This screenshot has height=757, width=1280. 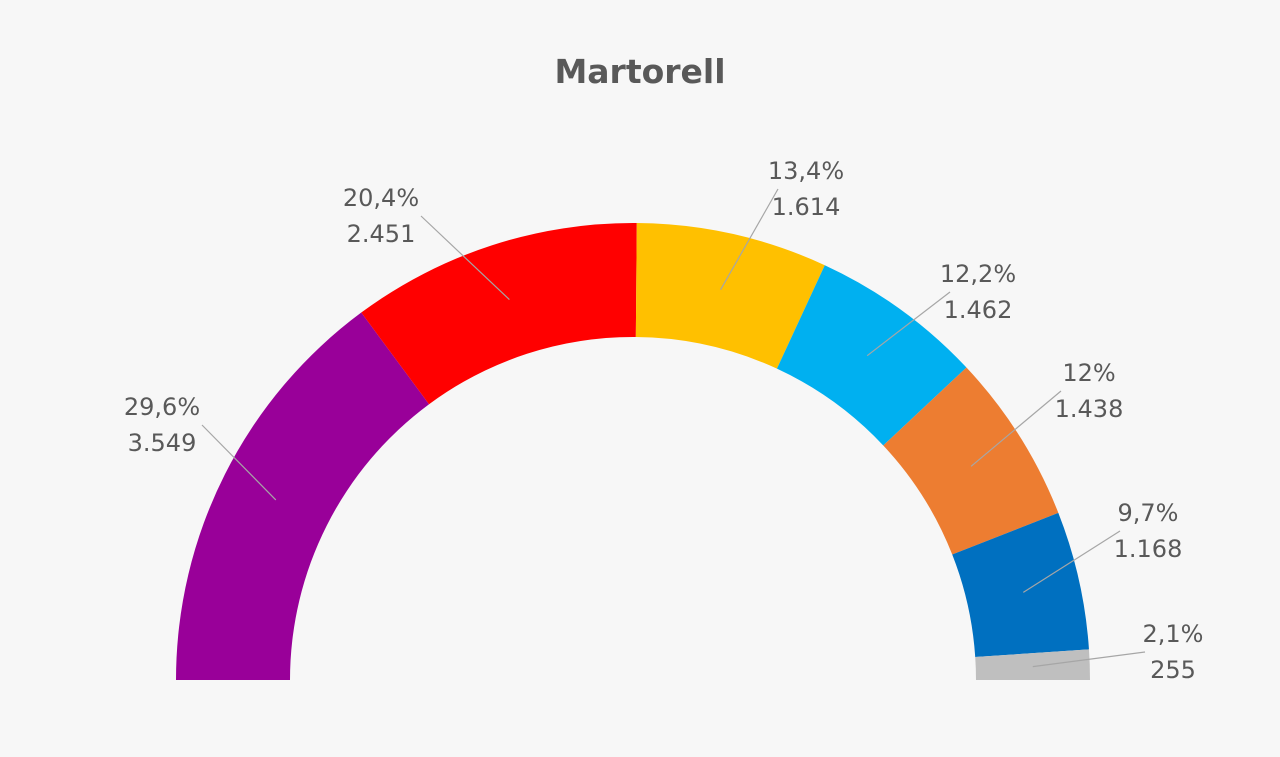 I want to click on percent-label-7: 2,1%, so click(x=1173, y=634).